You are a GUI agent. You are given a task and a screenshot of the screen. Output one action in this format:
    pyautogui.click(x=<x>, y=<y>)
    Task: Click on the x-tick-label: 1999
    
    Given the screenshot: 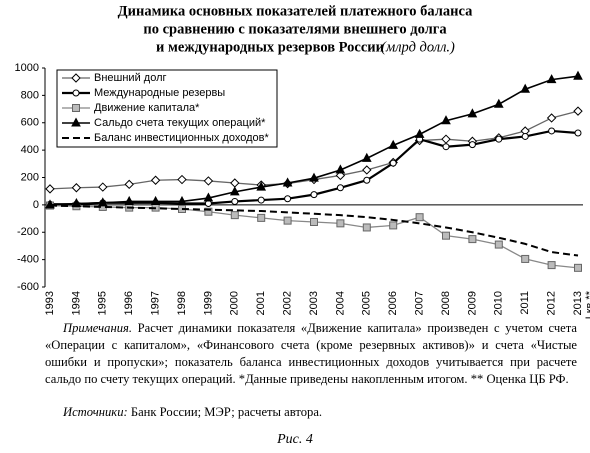 What is the action you would take?
    pyautogui.click(x=208, y=303)
    